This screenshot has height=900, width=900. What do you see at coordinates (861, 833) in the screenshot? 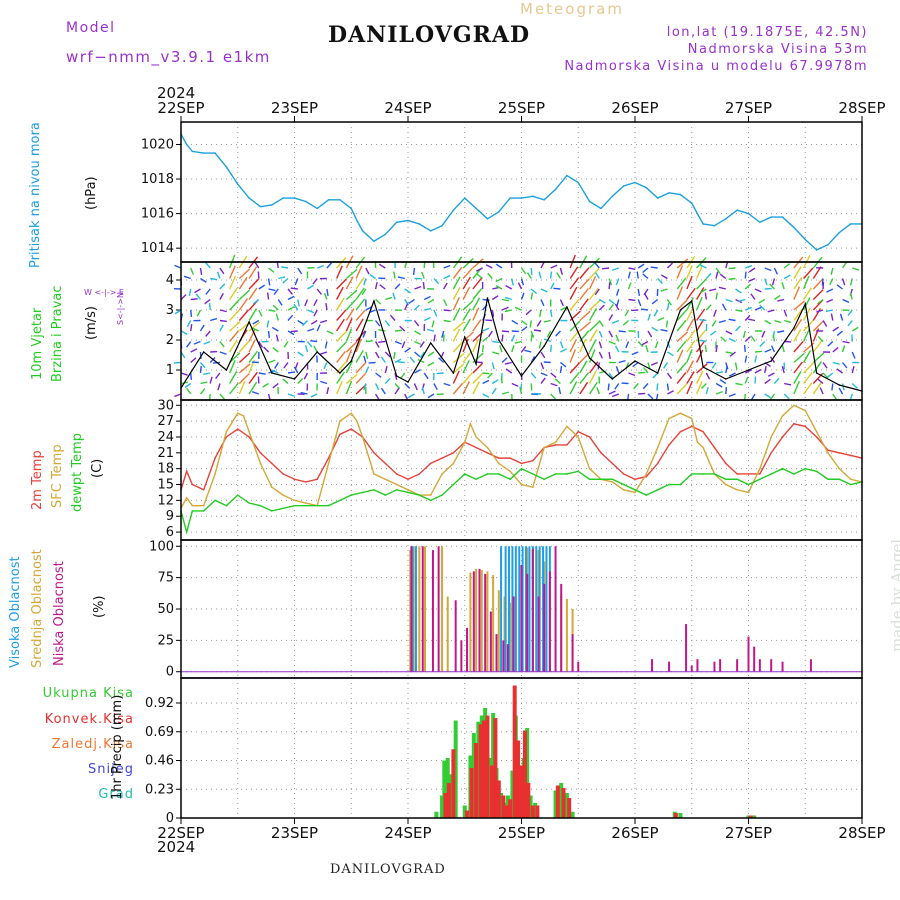
I see `x-tick-label-bottom: 28SEP` at bounding box center [861, 833].